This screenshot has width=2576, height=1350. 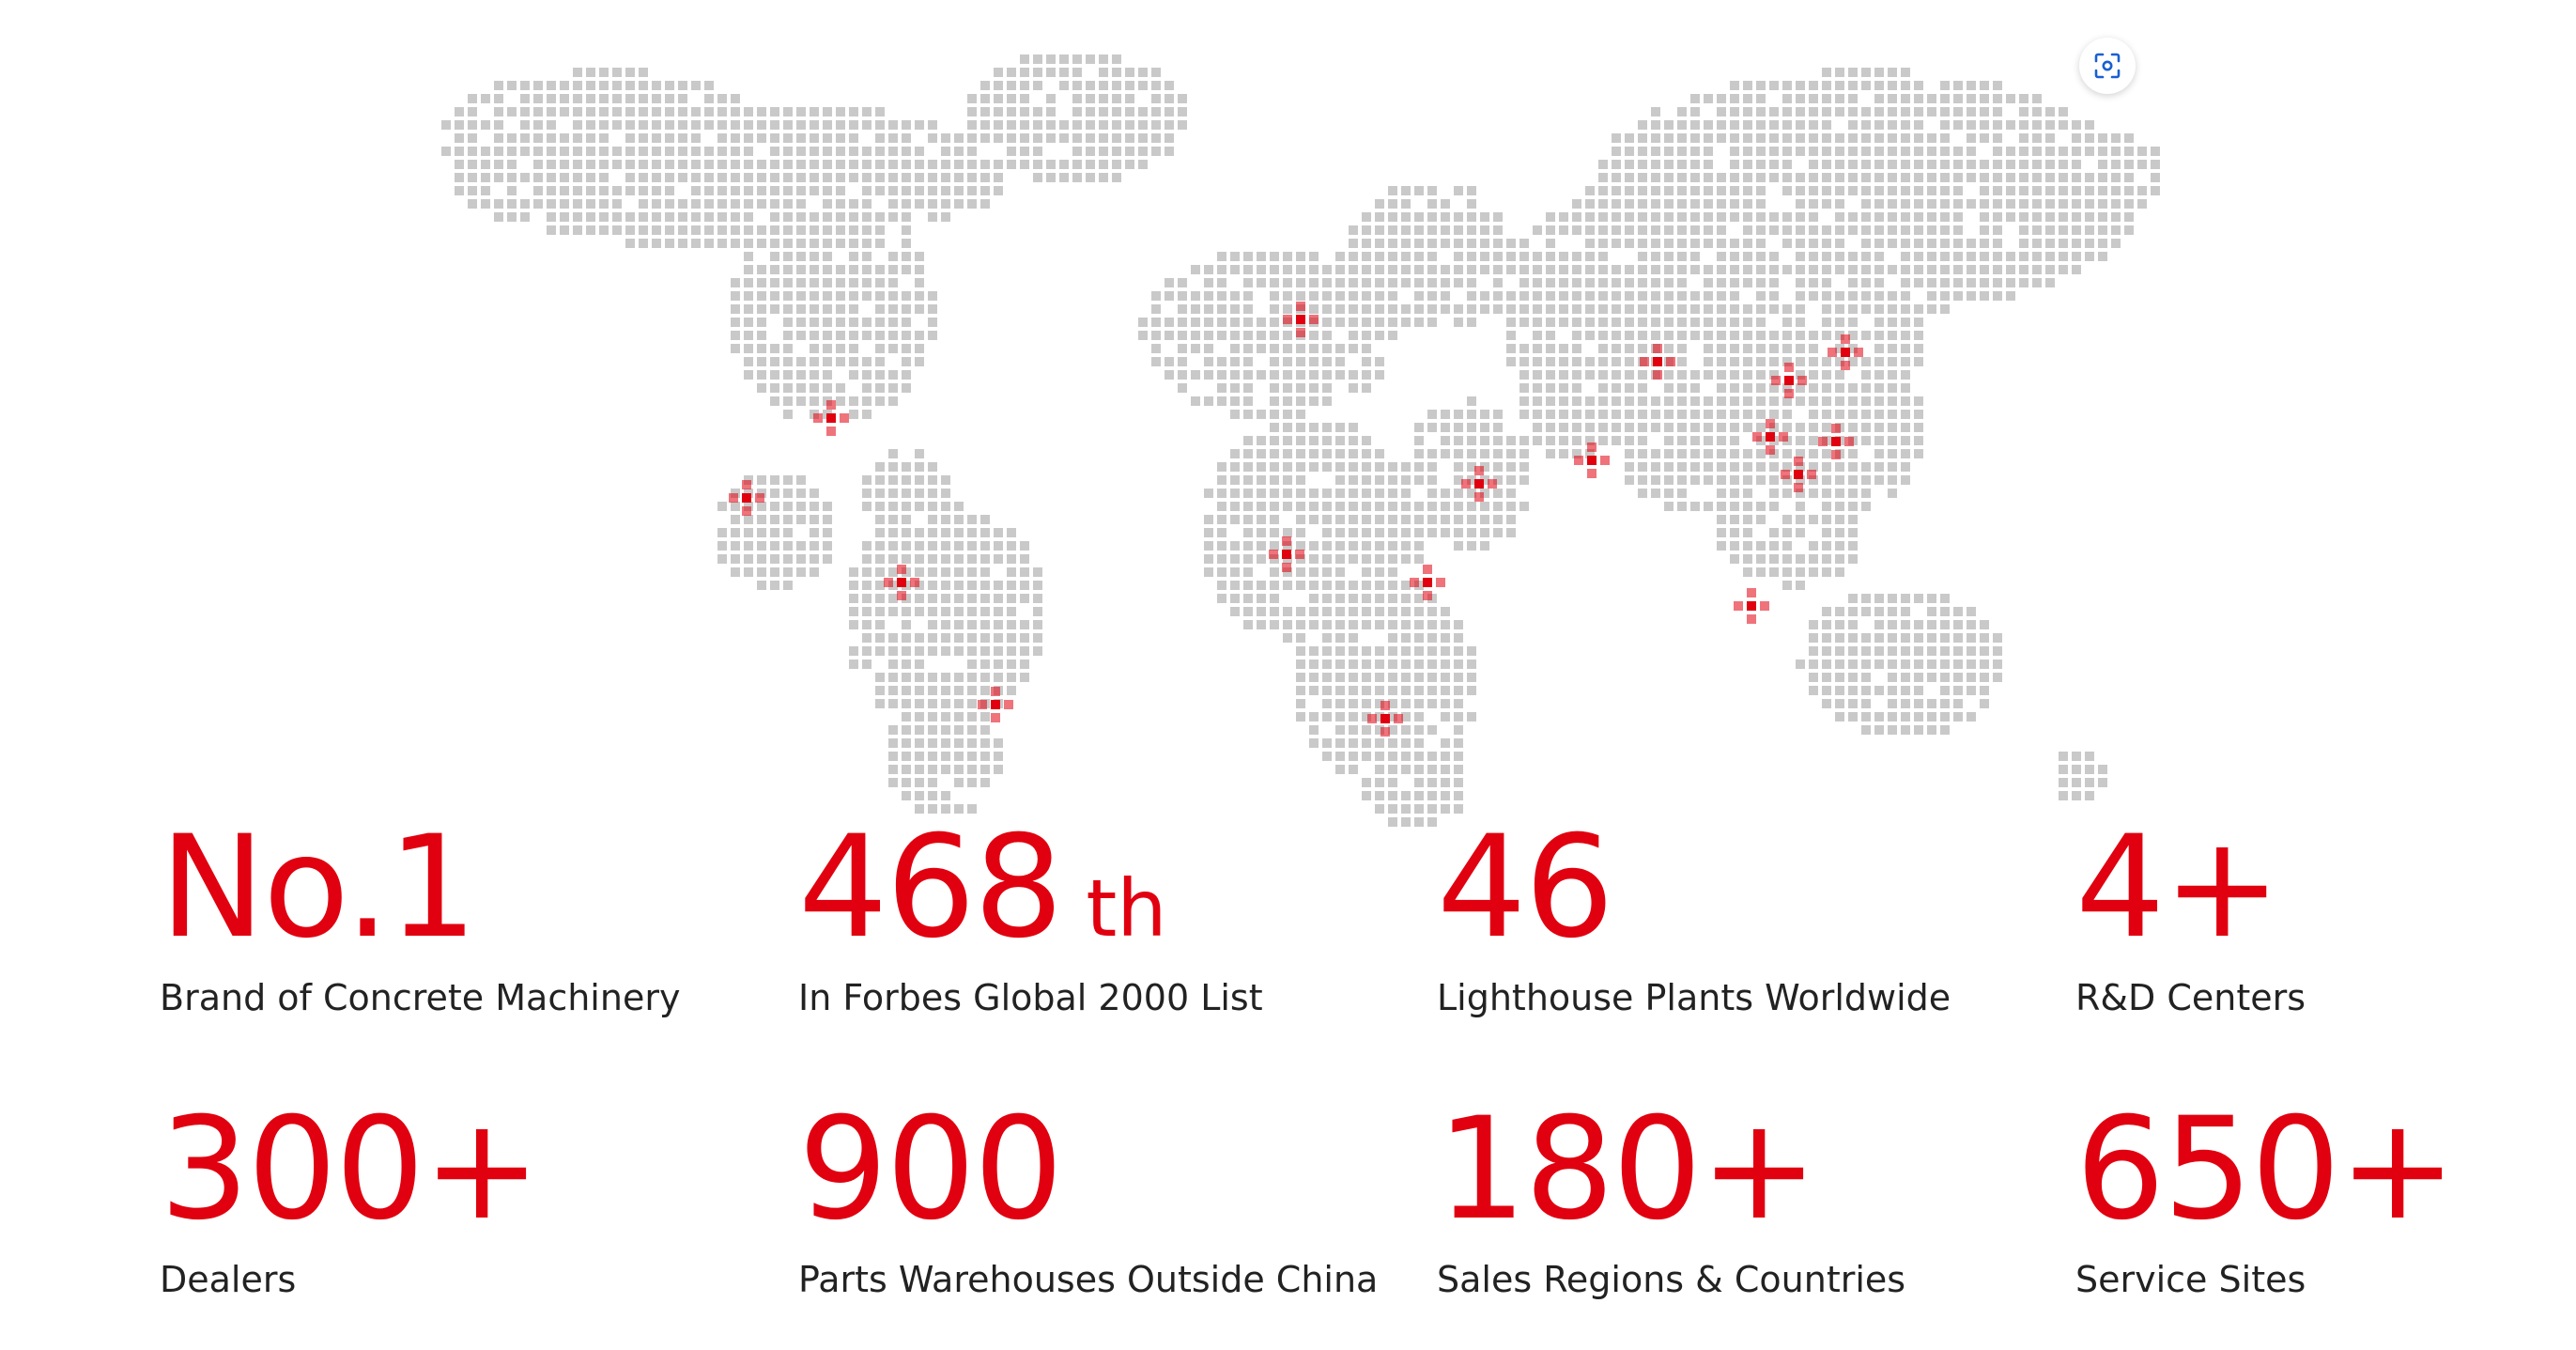 What do you see at coordinates (2107, 66) in the screenshot?
I see `scan-button` at bounding box center [2107, 66].